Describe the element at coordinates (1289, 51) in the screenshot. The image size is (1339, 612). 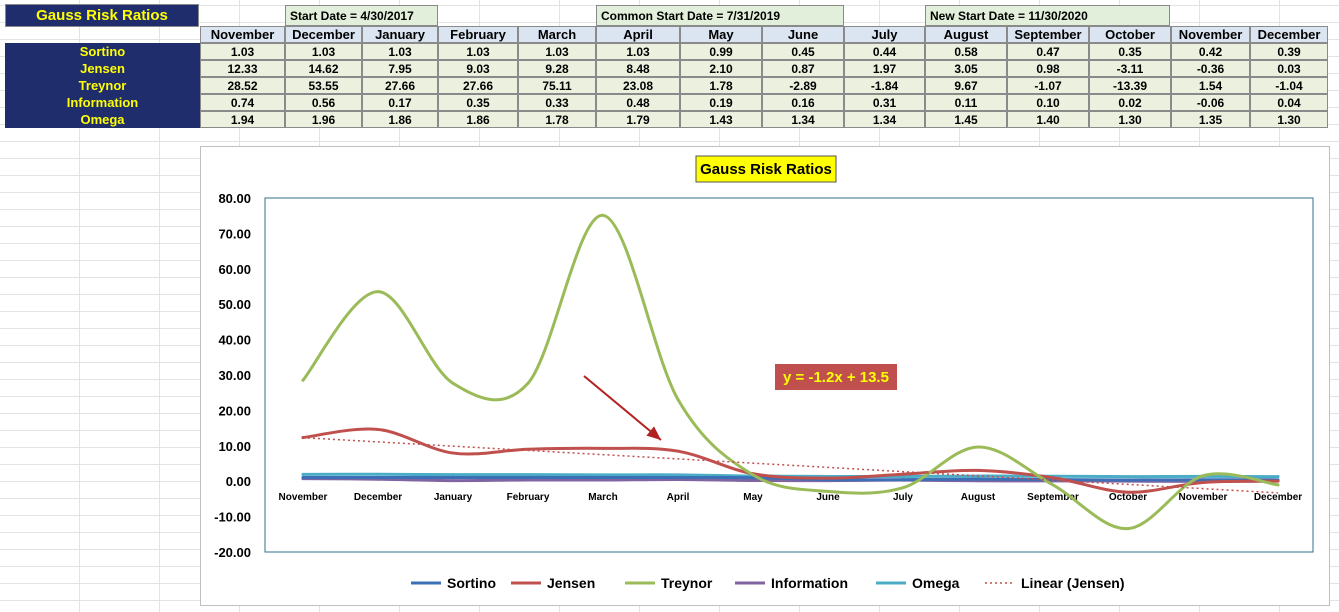
I see `table-cell: 0.39` at that location.